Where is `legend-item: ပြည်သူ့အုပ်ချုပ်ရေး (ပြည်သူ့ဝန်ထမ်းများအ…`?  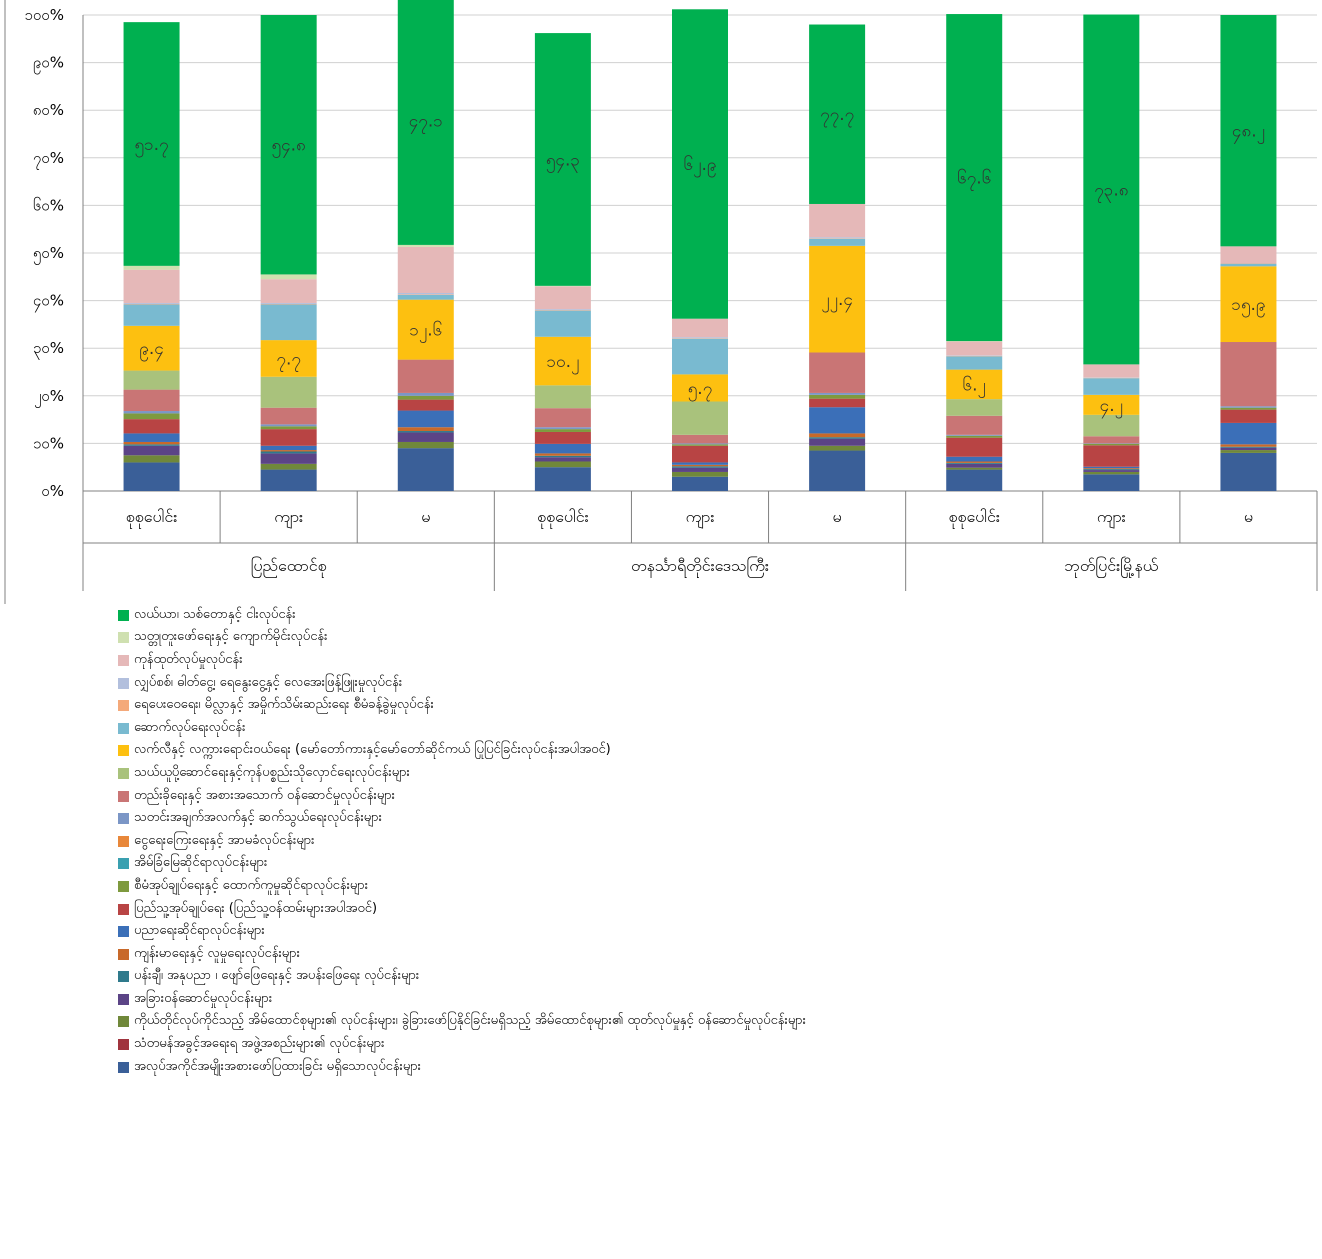 legend-item: ပြည်သူ့အုပ်ချုပ်ရေး (ပြည်သူ့ဝန်ထမ်းများအ… is located at coordinates (713, 909).